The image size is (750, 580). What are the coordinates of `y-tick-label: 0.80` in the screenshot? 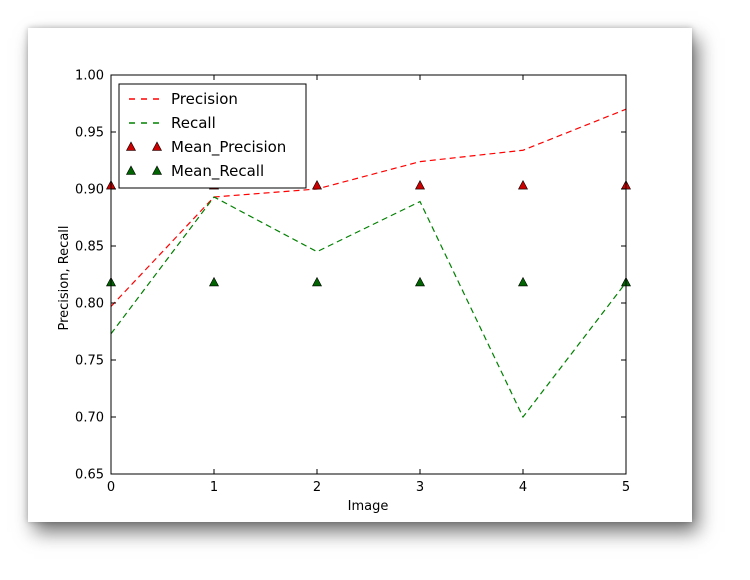 It's located at (89, 304).